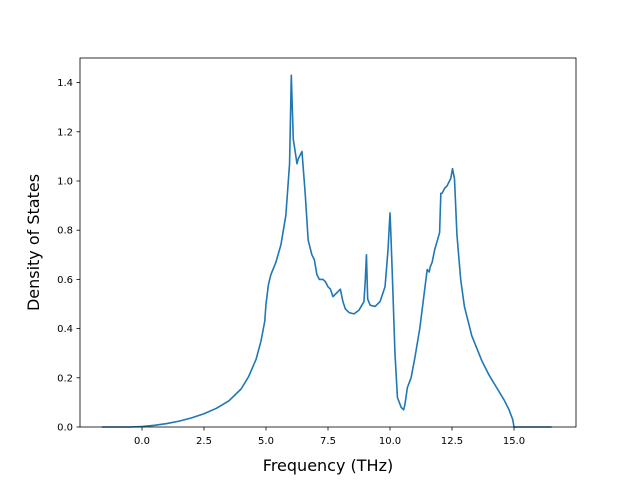 Image resolution: width=640 pixels, height=480 pixels. I want to click on y-axis: 0.0 0.2 0.4 0.6 0.8 1.0 1.2 1.4, so click(68, 256).